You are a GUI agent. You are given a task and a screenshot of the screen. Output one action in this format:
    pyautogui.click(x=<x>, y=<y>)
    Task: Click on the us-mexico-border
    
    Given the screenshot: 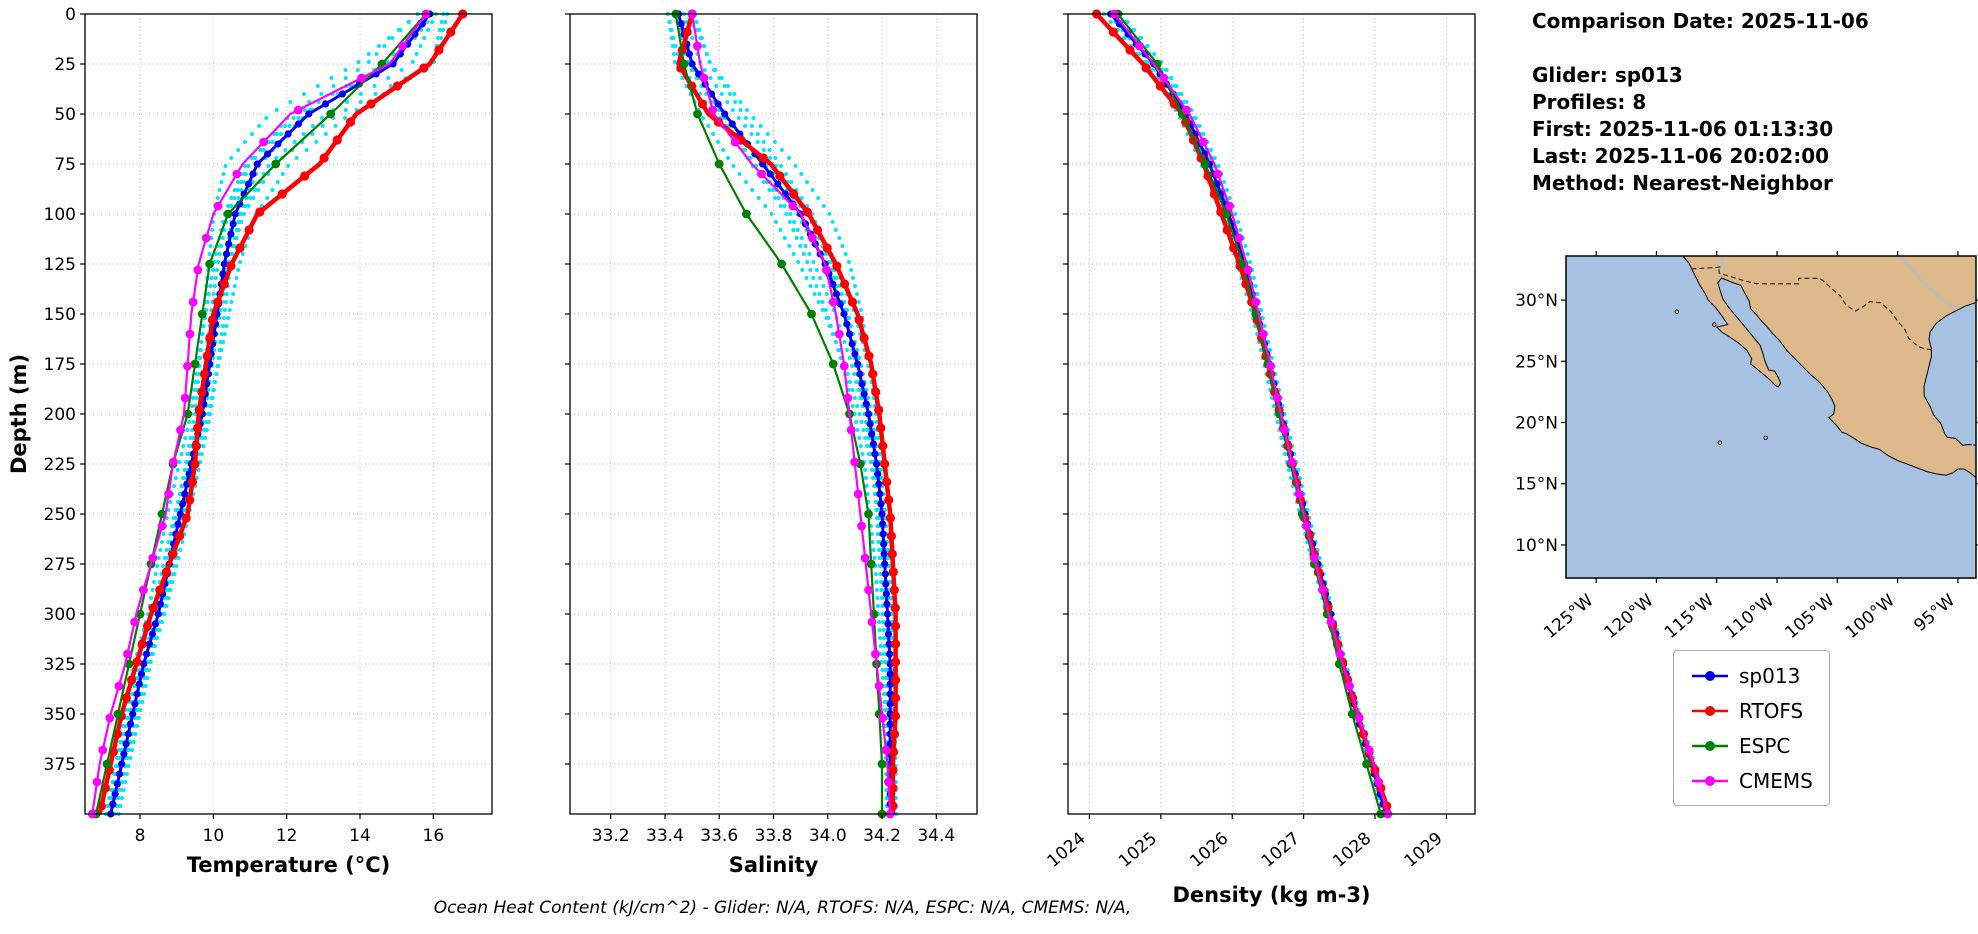 What is the action you would take?
    pyautogui.click(x=1812, y=308)
    